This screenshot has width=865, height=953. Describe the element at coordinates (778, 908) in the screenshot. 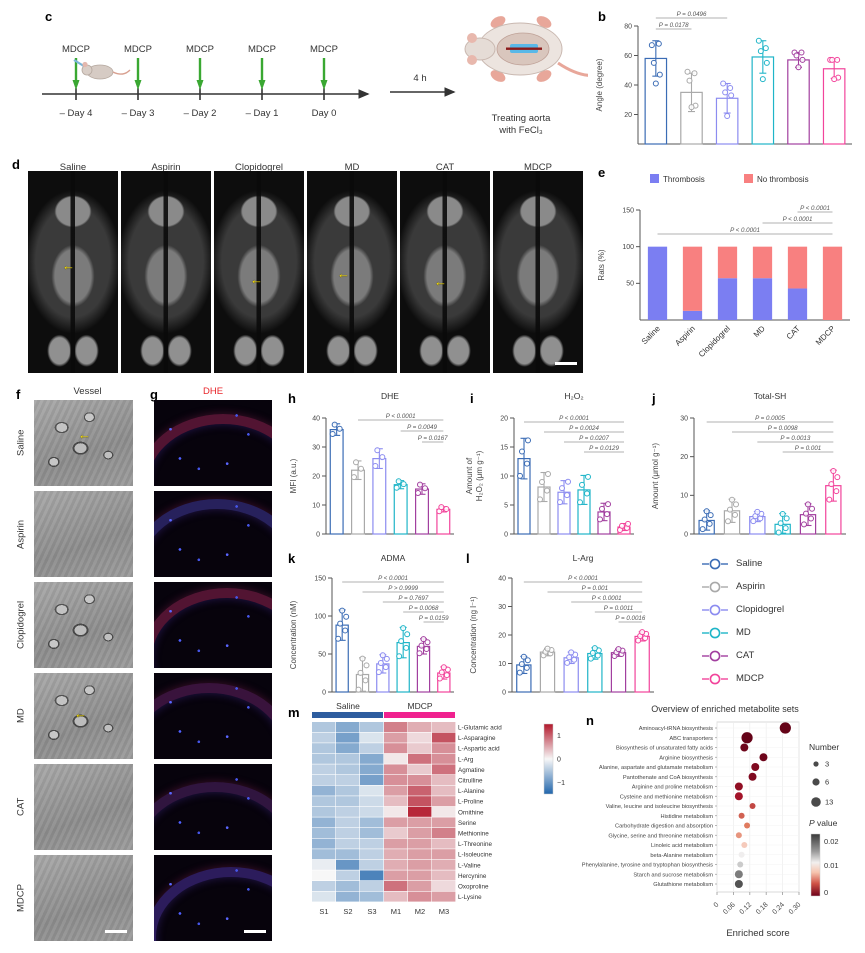

I see `svg-text: 0.24` at that location.